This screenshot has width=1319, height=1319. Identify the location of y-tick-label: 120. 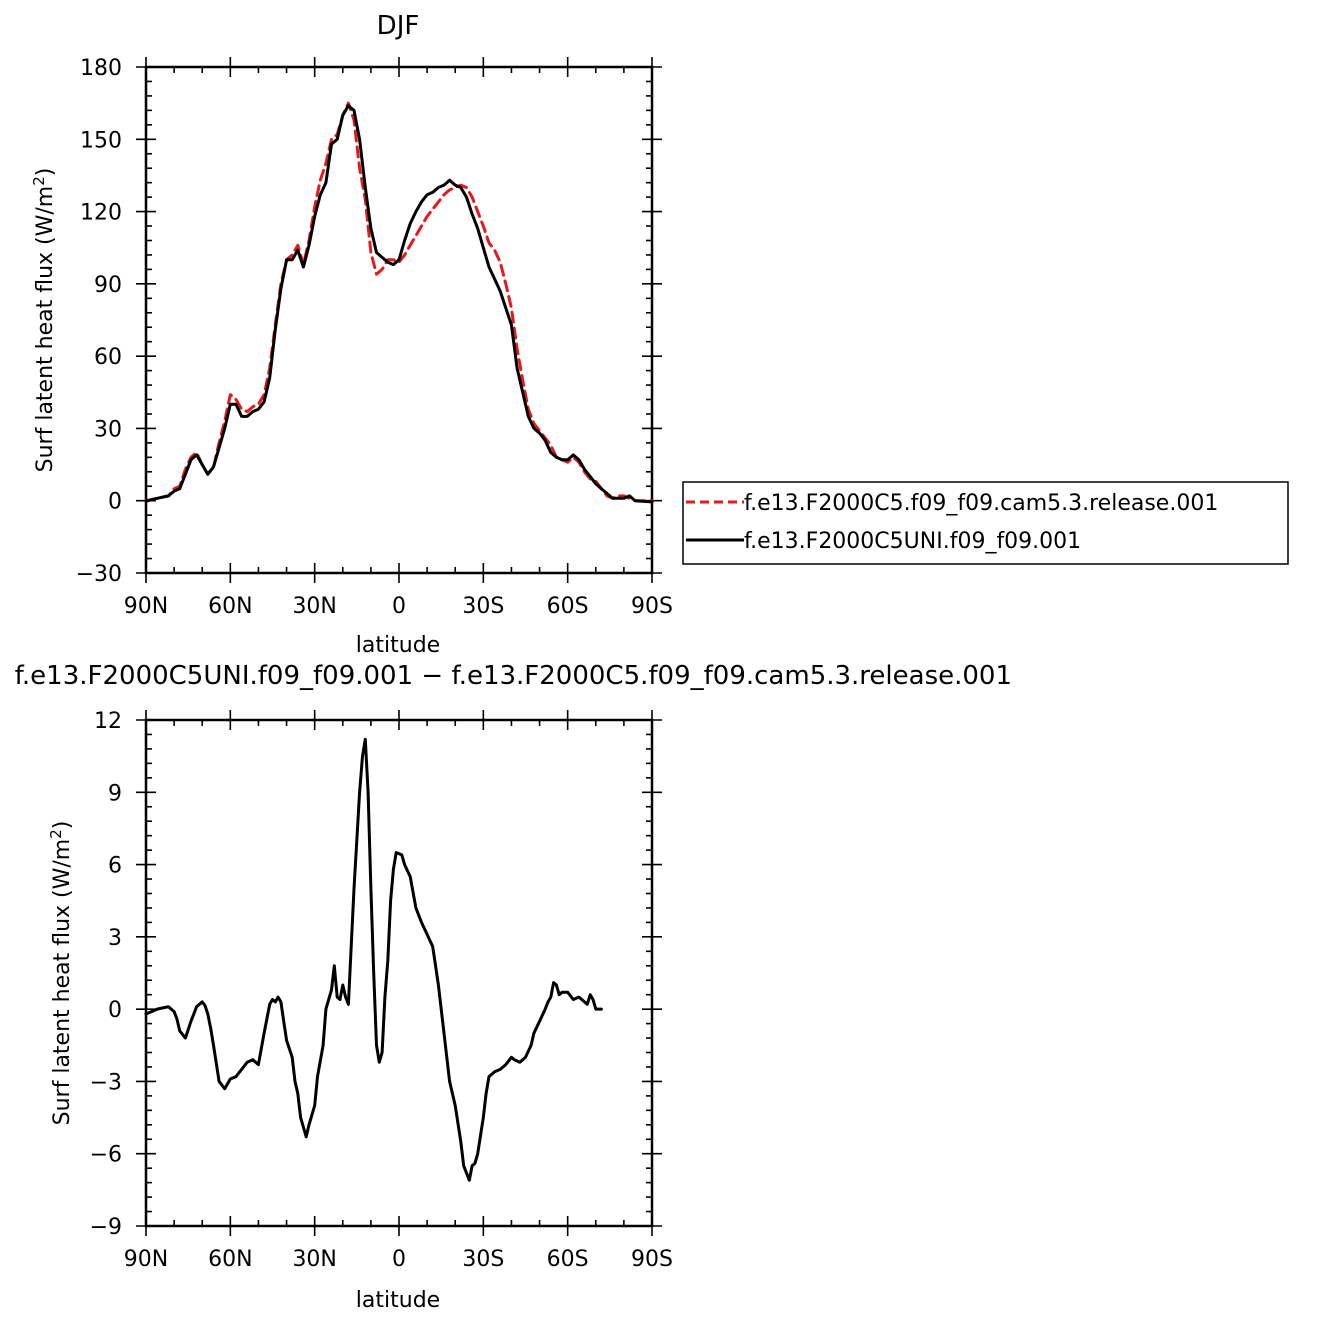
(101, 213).